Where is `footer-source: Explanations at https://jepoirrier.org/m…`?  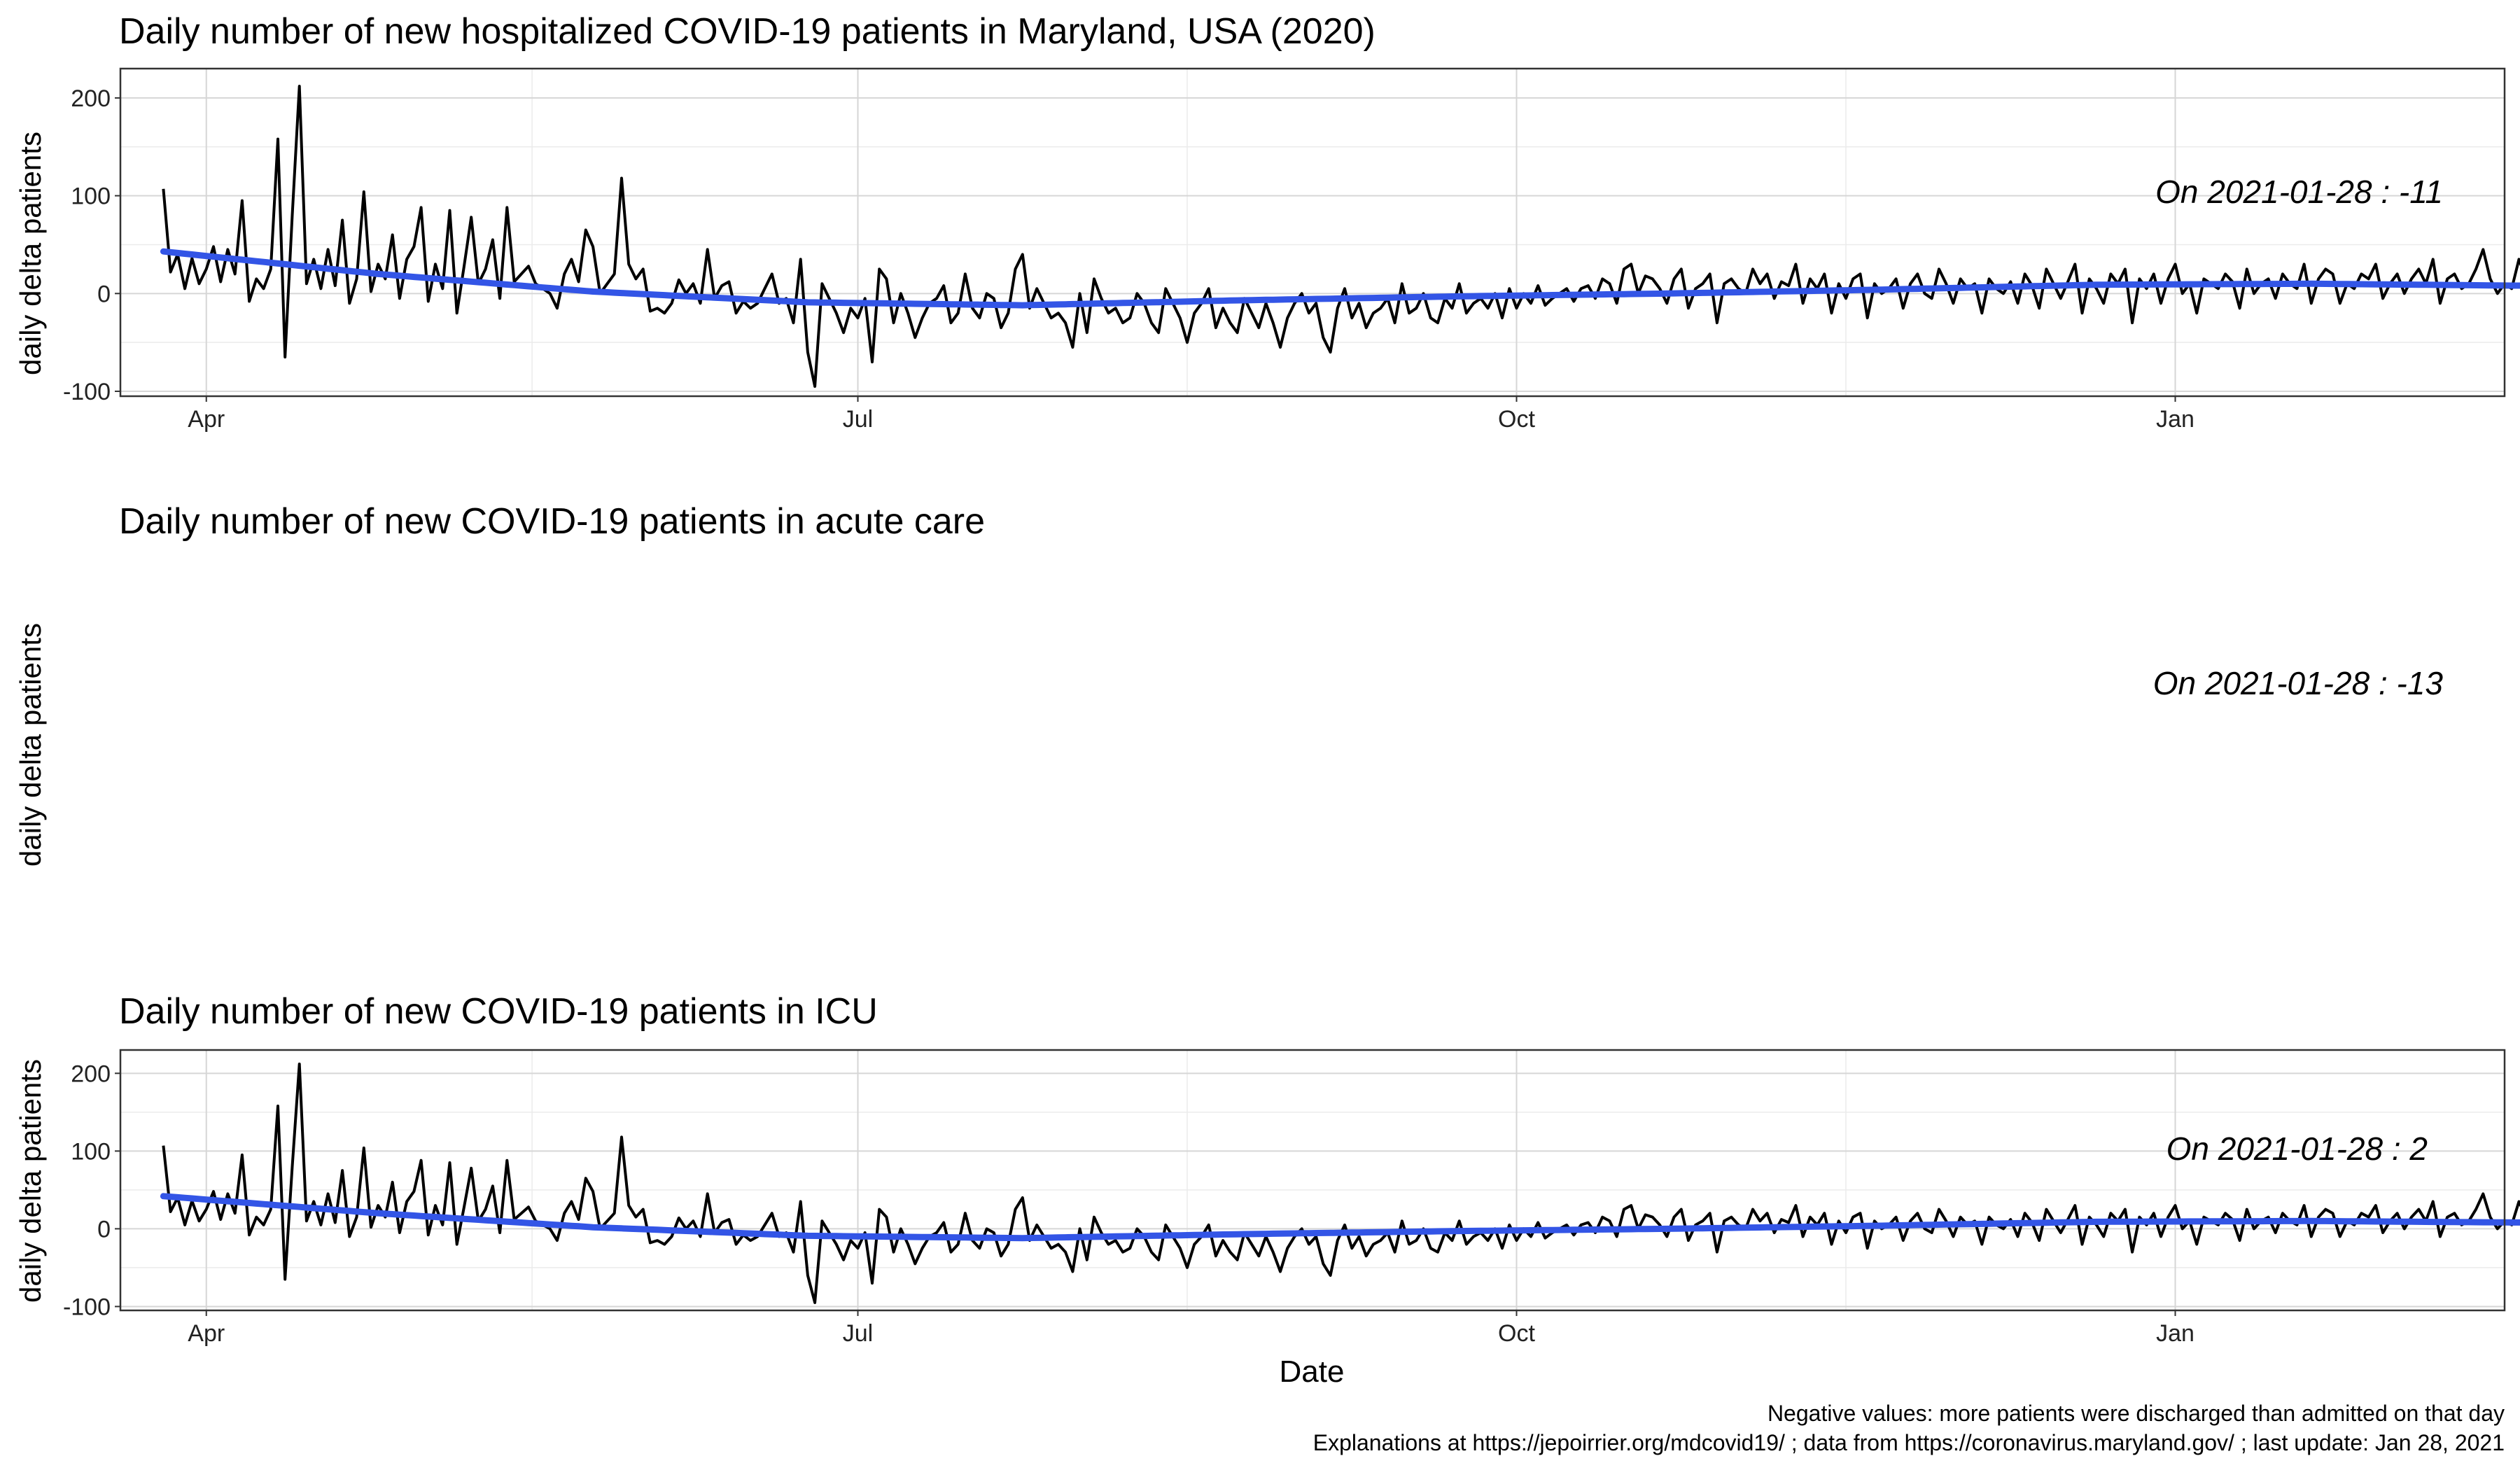
footer-source: Explanations at https://jepoirrier.org/m… is located at coordinates (1909, 1442).